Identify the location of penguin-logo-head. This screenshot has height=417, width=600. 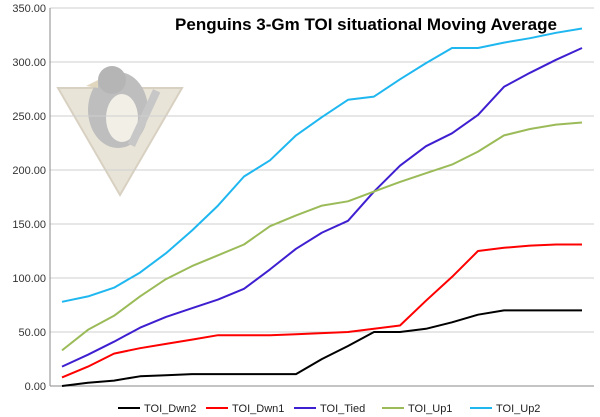
(112, 80).